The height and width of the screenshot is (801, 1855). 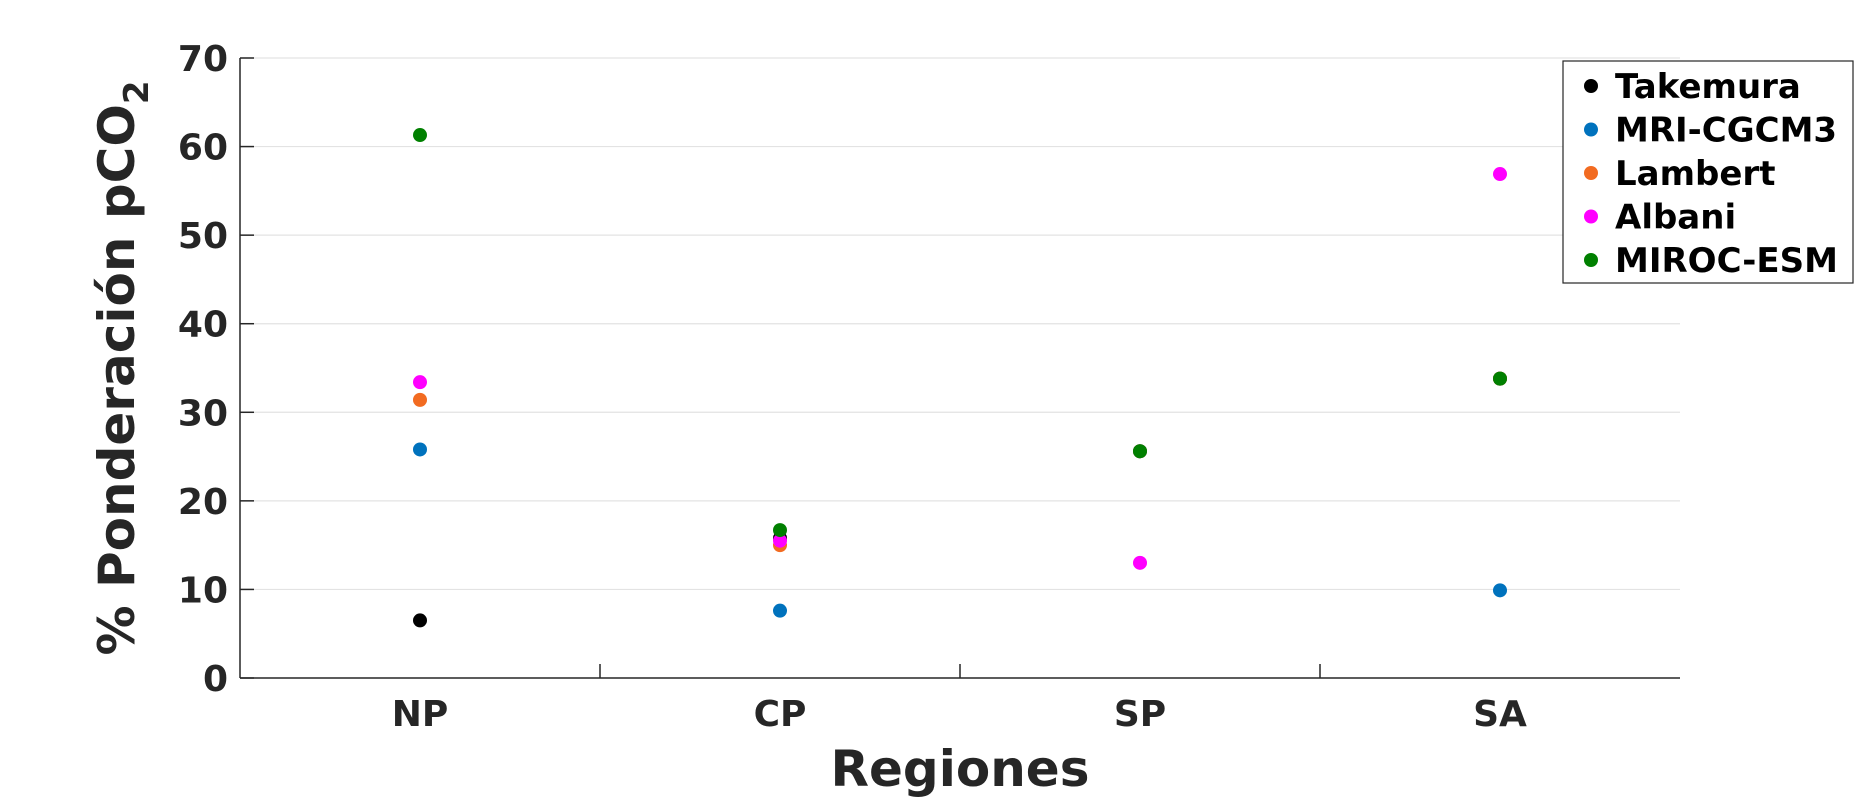 I want to click on y-tick-label: 60, so click(x=203, y=148).